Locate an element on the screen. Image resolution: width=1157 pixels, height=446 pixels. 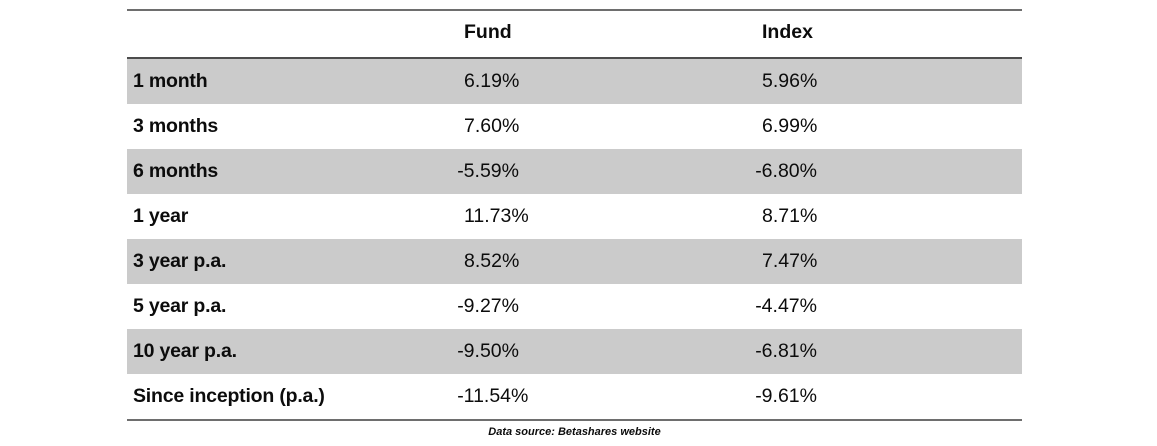
row-label: 5 year p.a. is located at coordinates (180, 306).